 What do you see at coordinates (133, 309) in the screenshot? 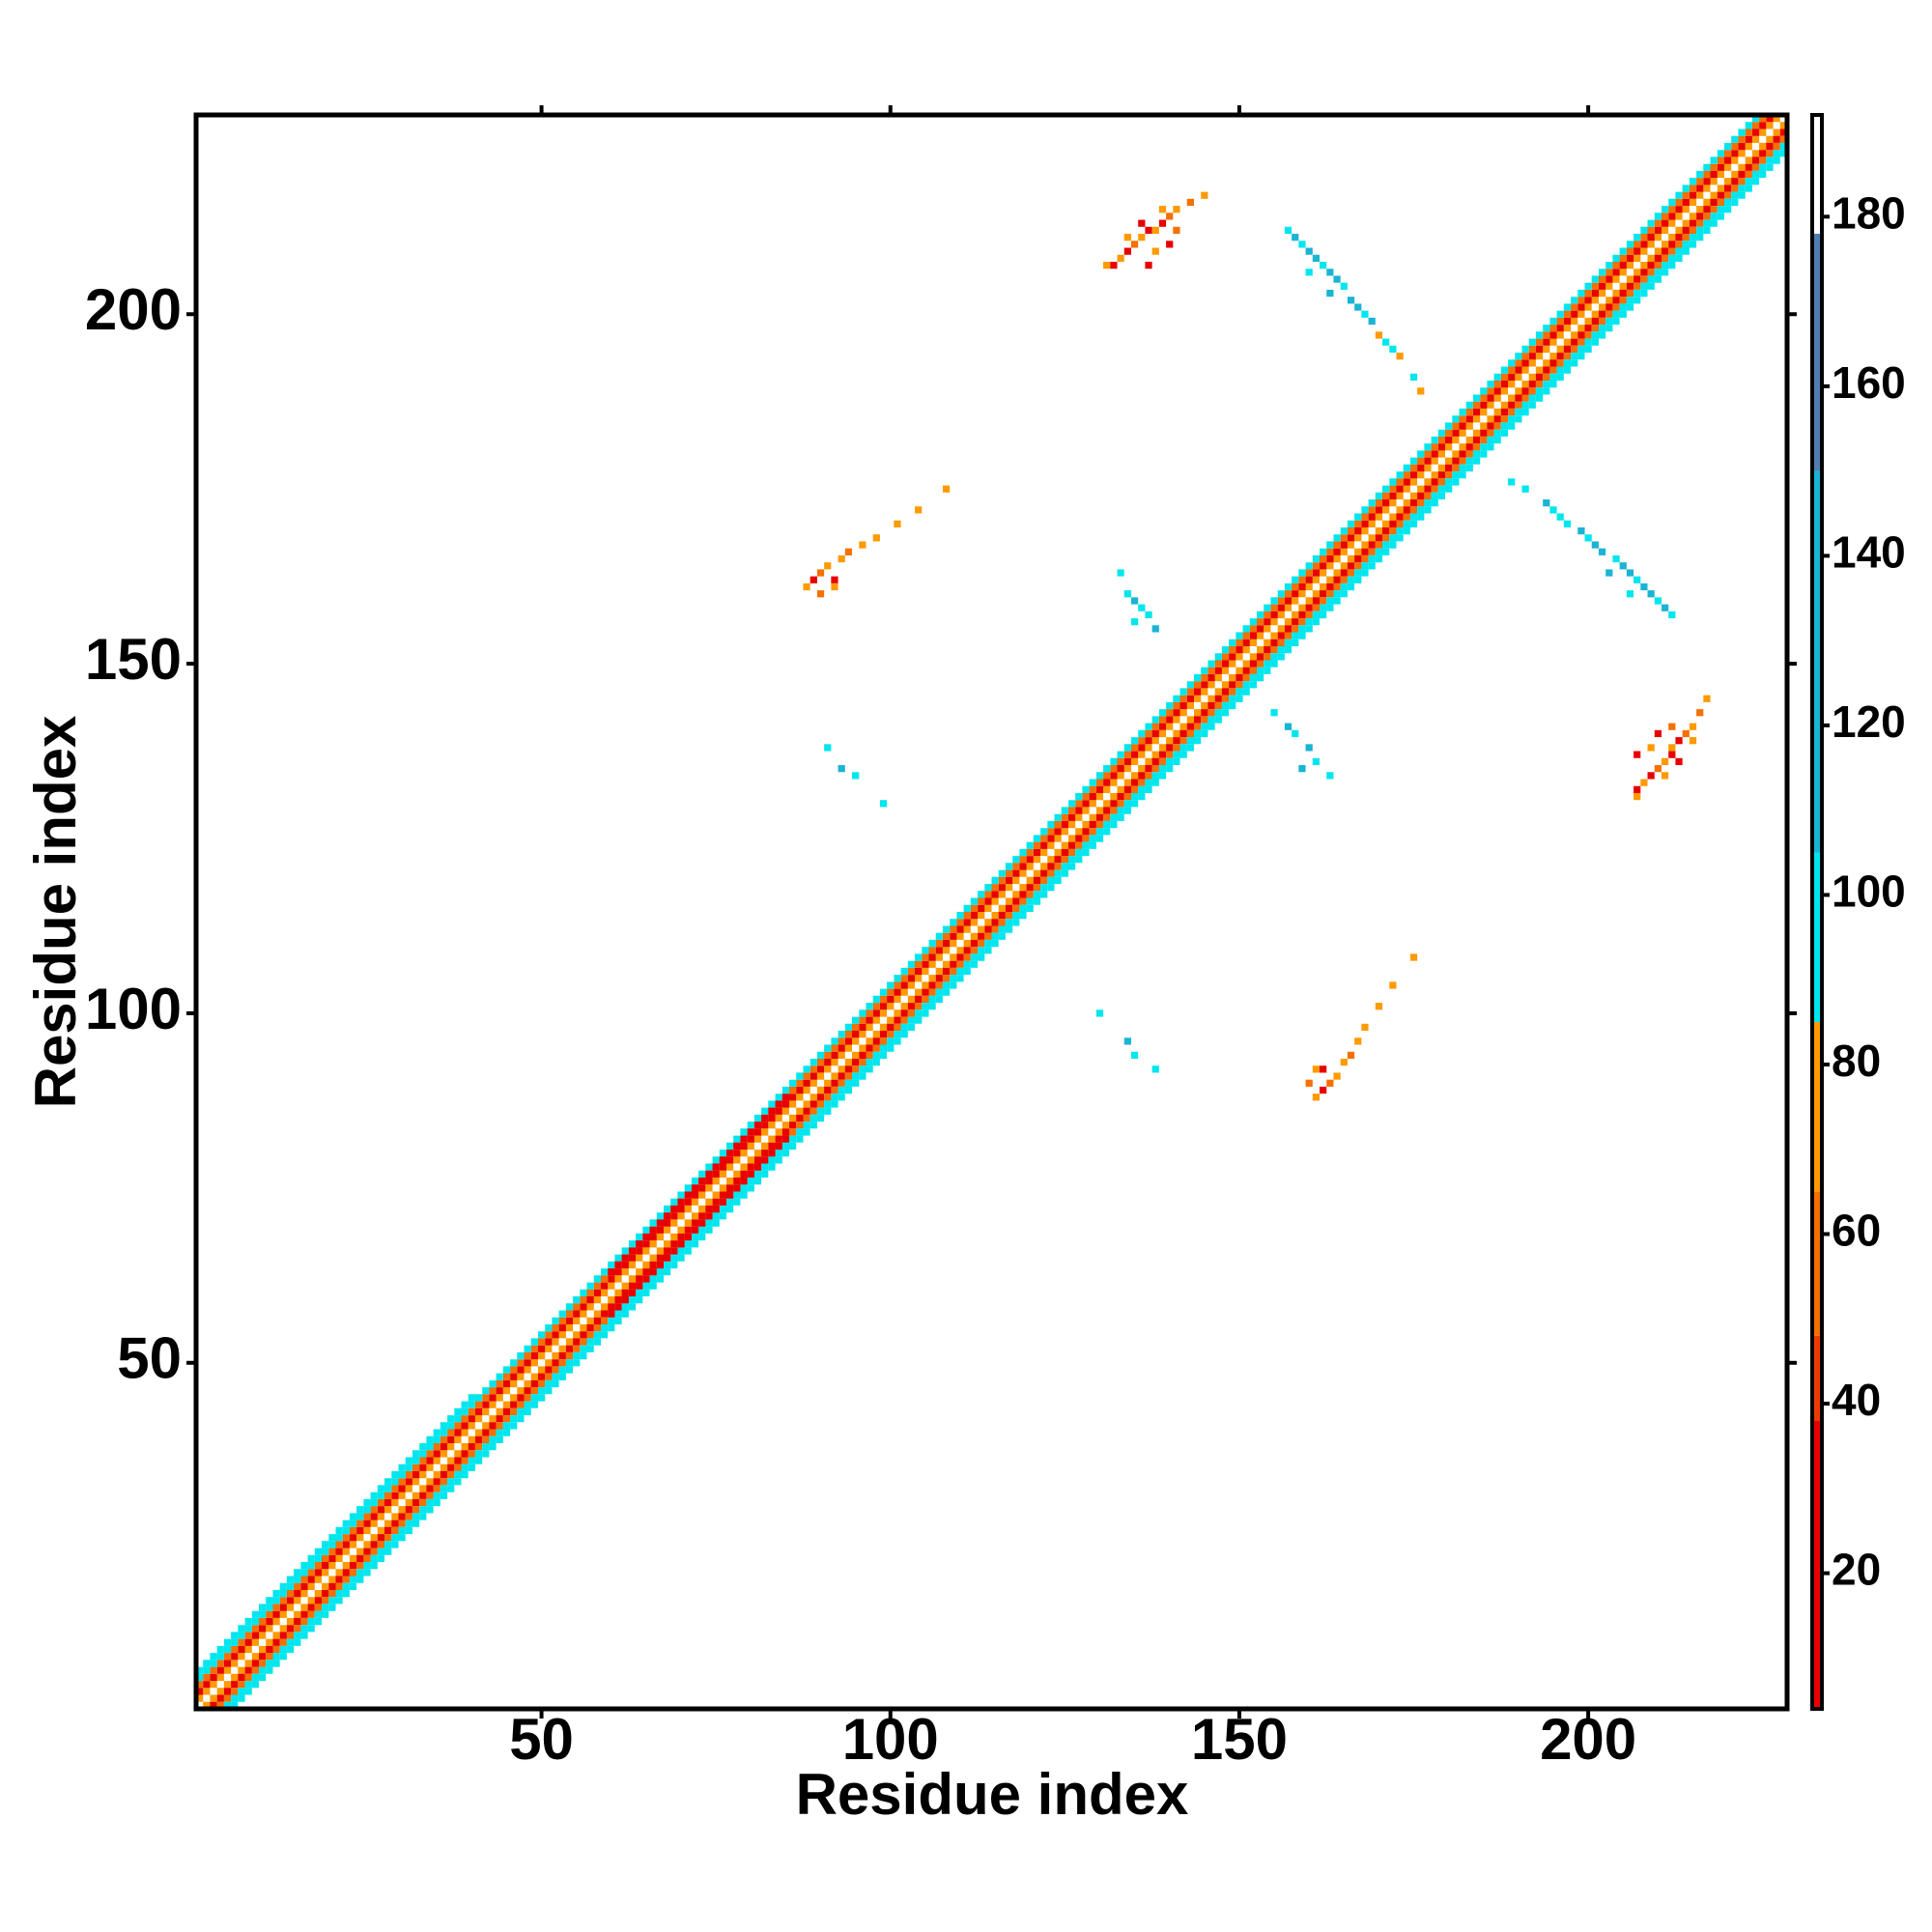
I see `y-tick-label: 200` at bounding box center [133, 309].